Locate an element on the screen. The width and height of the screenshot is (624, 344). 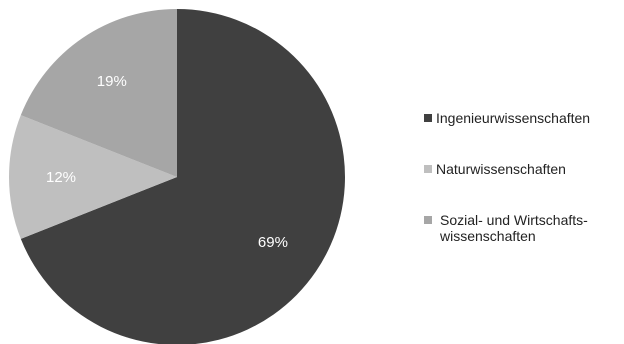
legend-item-ingenieurwissenschaften: Ingenieurwissenschaften is located at coordinates (507, 118).